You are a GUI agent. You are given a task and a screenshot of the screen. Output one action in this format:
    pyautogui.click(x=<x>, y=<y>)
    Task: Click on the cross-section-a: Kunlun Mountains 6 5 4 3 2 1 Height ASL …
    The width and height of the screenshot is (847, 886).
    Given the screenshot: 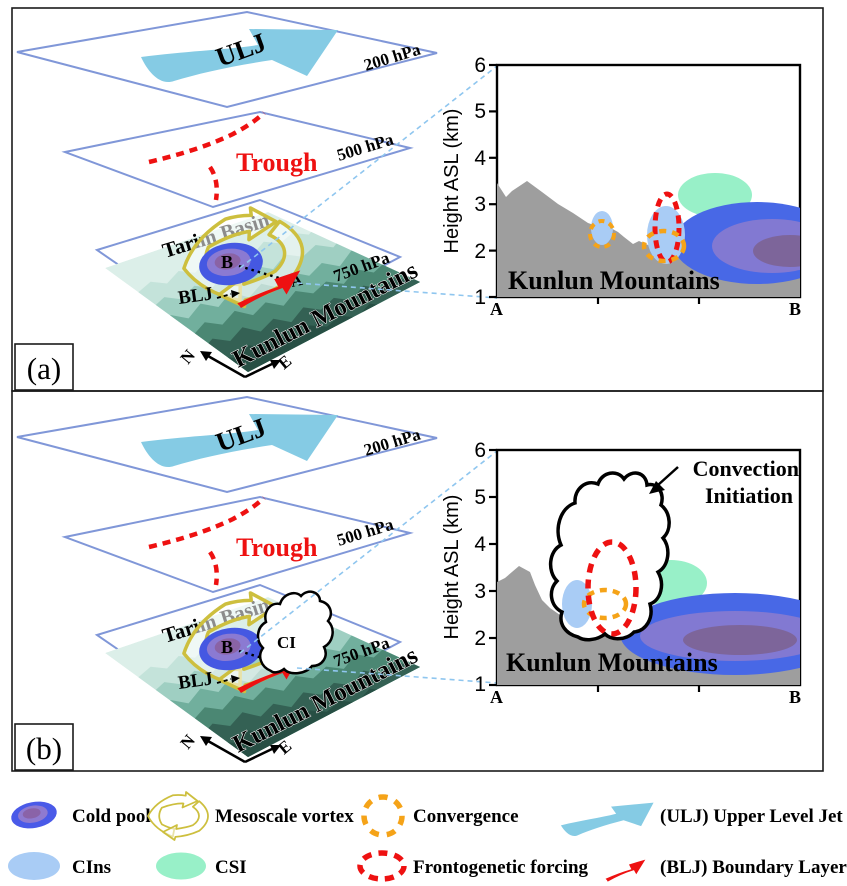 What is the action you would take?
    pyautogui.click(x=621, y=186)
    